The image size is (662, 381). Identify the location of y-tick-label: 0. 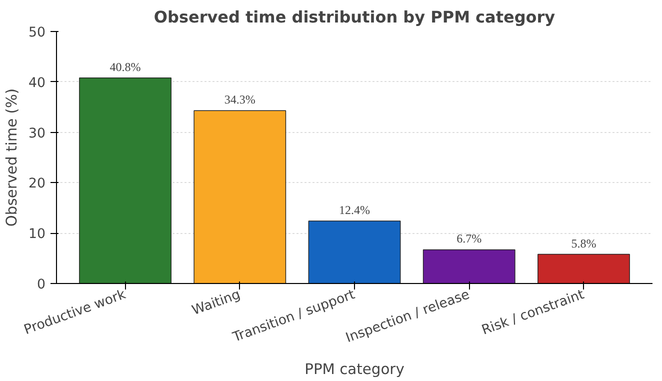
(41, 285).